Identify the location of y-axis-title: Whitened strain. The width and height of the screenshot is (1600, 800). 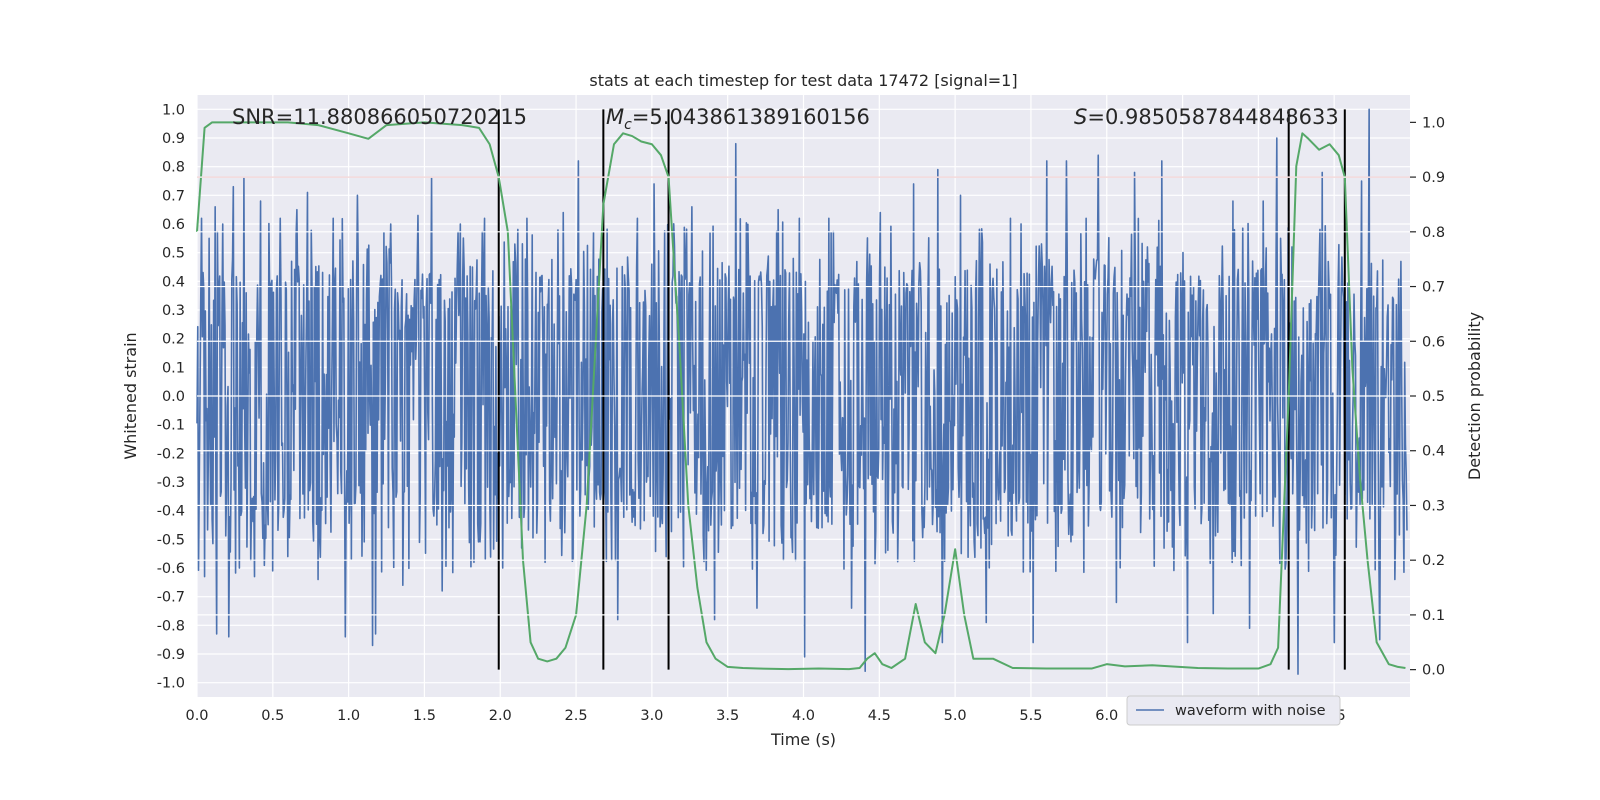
(130, 395).